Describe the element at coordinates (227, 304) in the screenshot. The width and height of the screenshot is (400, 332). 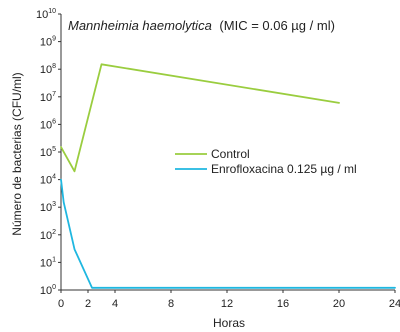
I see `x-tick-label: 12` at that location.